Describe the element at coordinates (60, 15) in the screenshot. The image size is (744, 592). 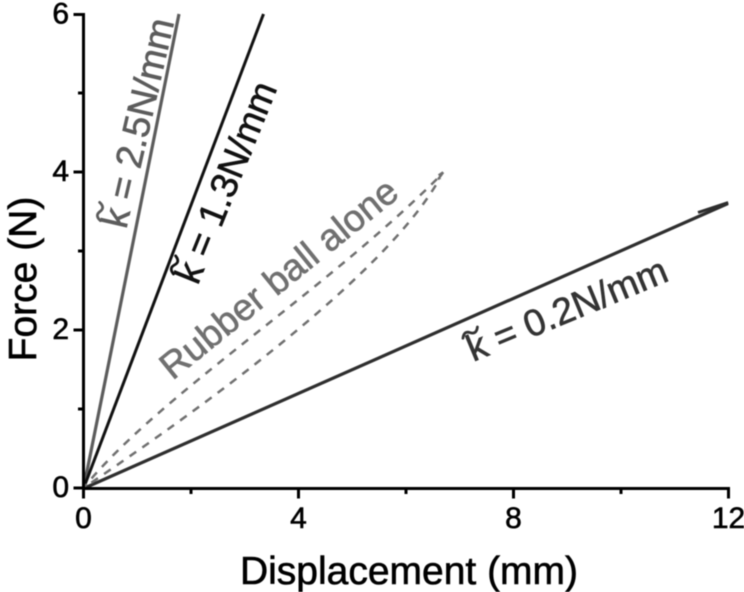
I see `svg-text: 6` at that location.